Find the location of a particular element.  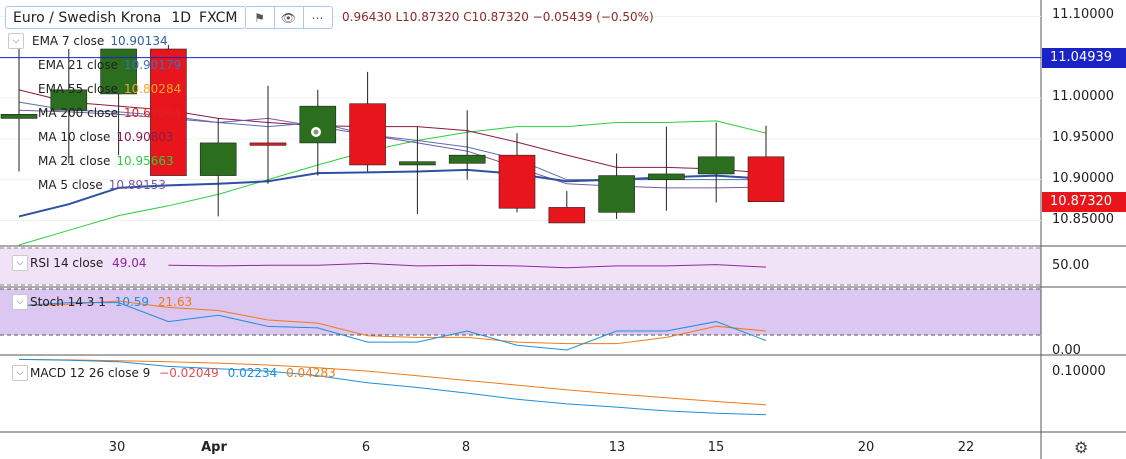

legend-value: 10.67064 is located at coordinates (153, 113).